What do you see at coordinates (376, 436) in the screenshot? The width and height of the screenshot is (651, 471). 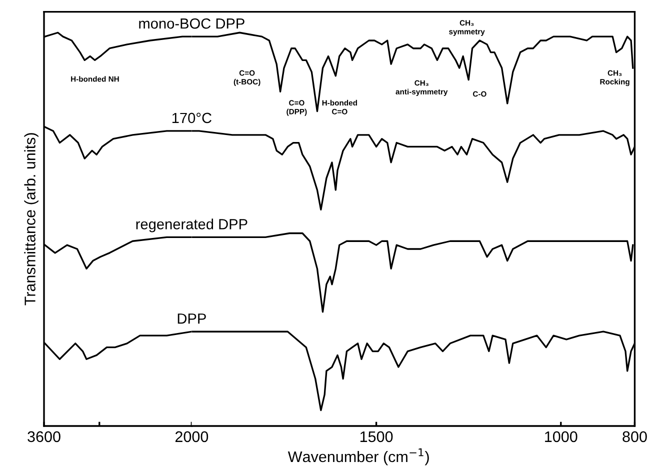 I see `x-tick-label: 1500` at bounding box center [376, 436].